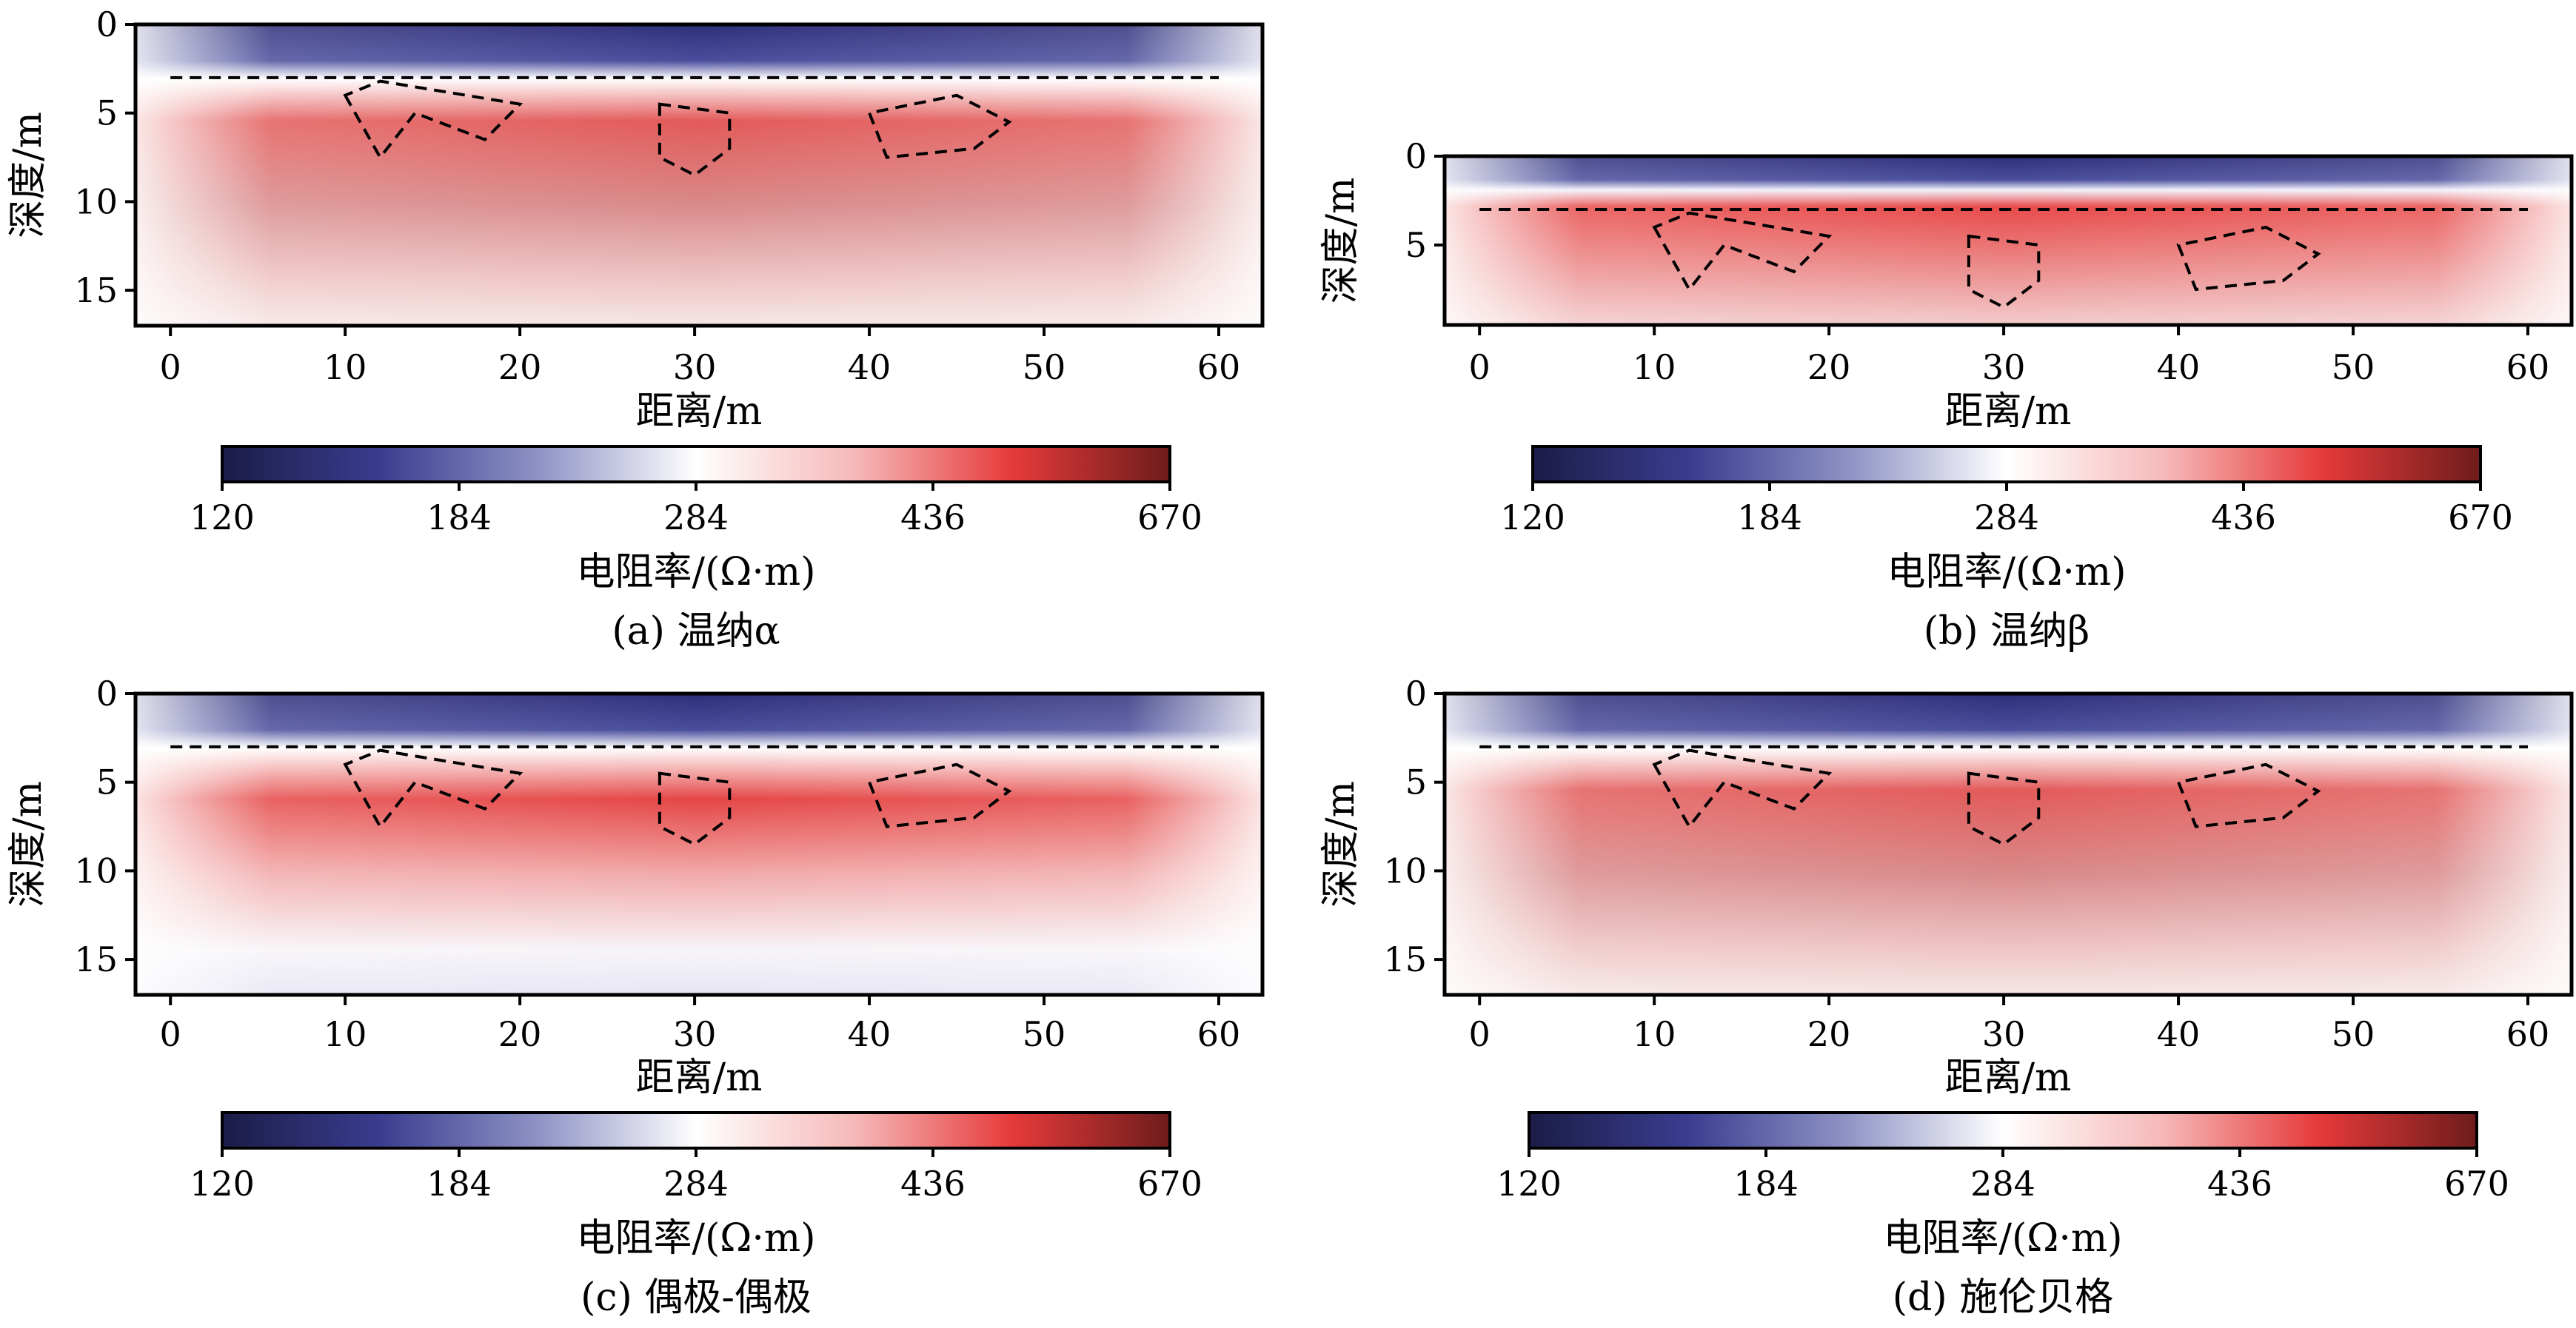 This screenshot has height=1328, width=2576. I want to click on panel-caption: (d) 施伦贝格, so click(2003, 1297).